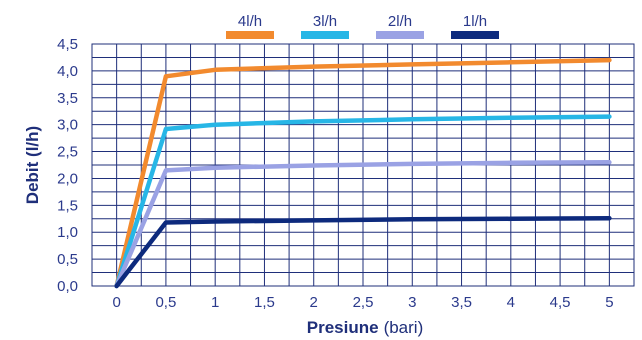  What do you see at coordinates (343, 327) in the screenshot?
I see `x-axis-label-main: Presiune` at bounding box center [343, 327].